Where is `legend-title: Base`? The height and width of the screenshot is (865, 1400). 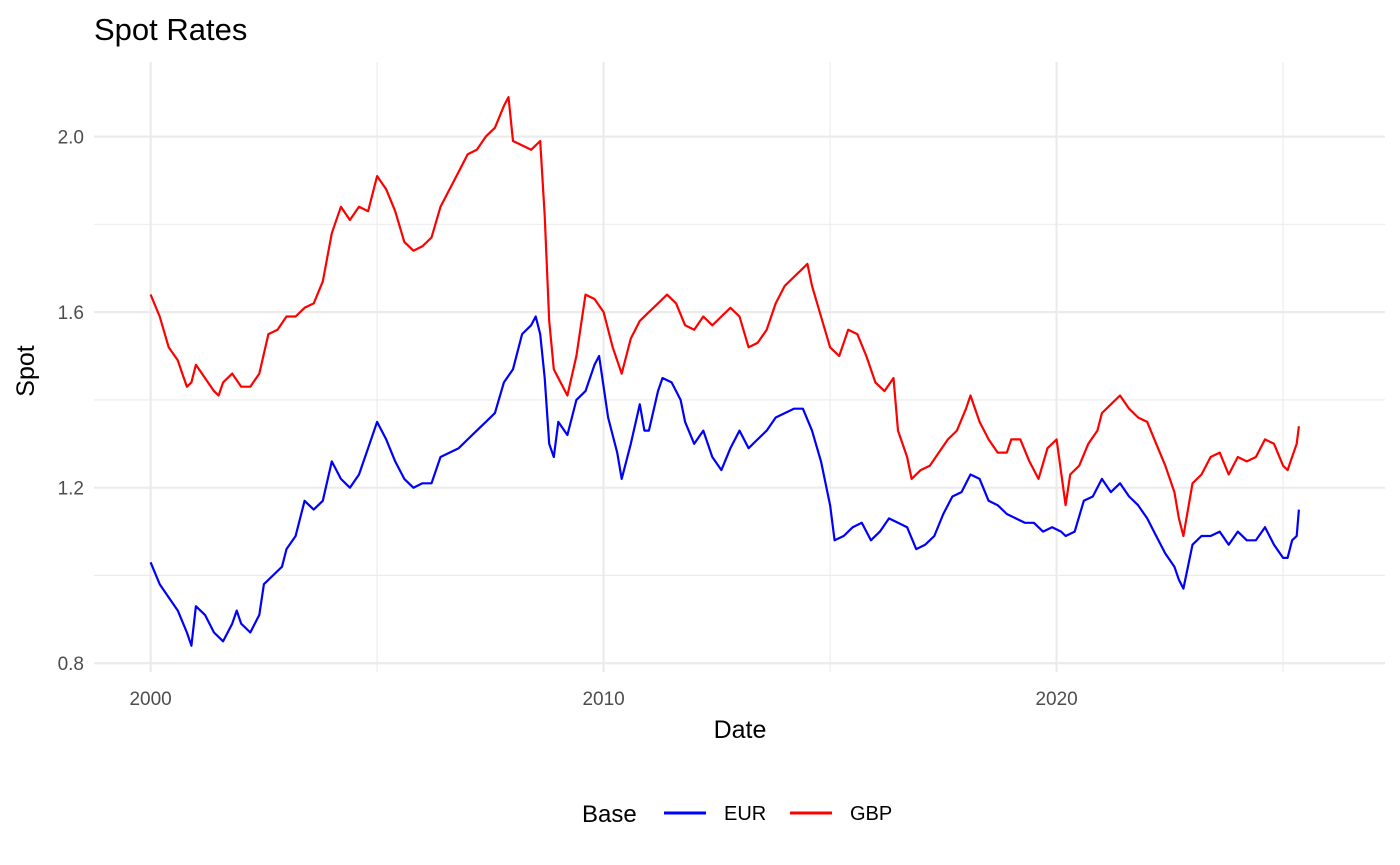
legend-title: Base is located at coordinates (609, 814).